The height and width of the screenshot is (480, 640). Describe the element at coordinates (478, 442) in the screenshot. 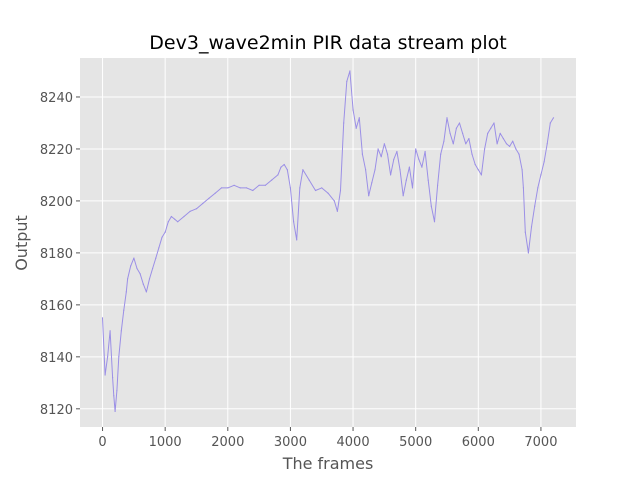

I see `x-tick-label: 6000` at that location.